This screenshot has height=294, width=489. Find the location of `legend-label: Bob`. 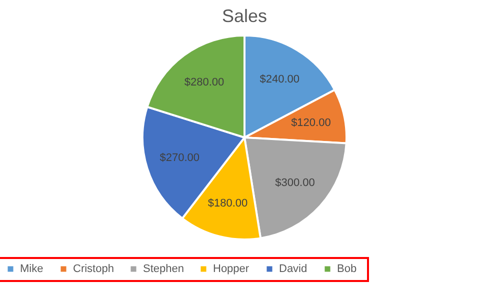

legend-label: Bob is located at coordinates (347, 268).